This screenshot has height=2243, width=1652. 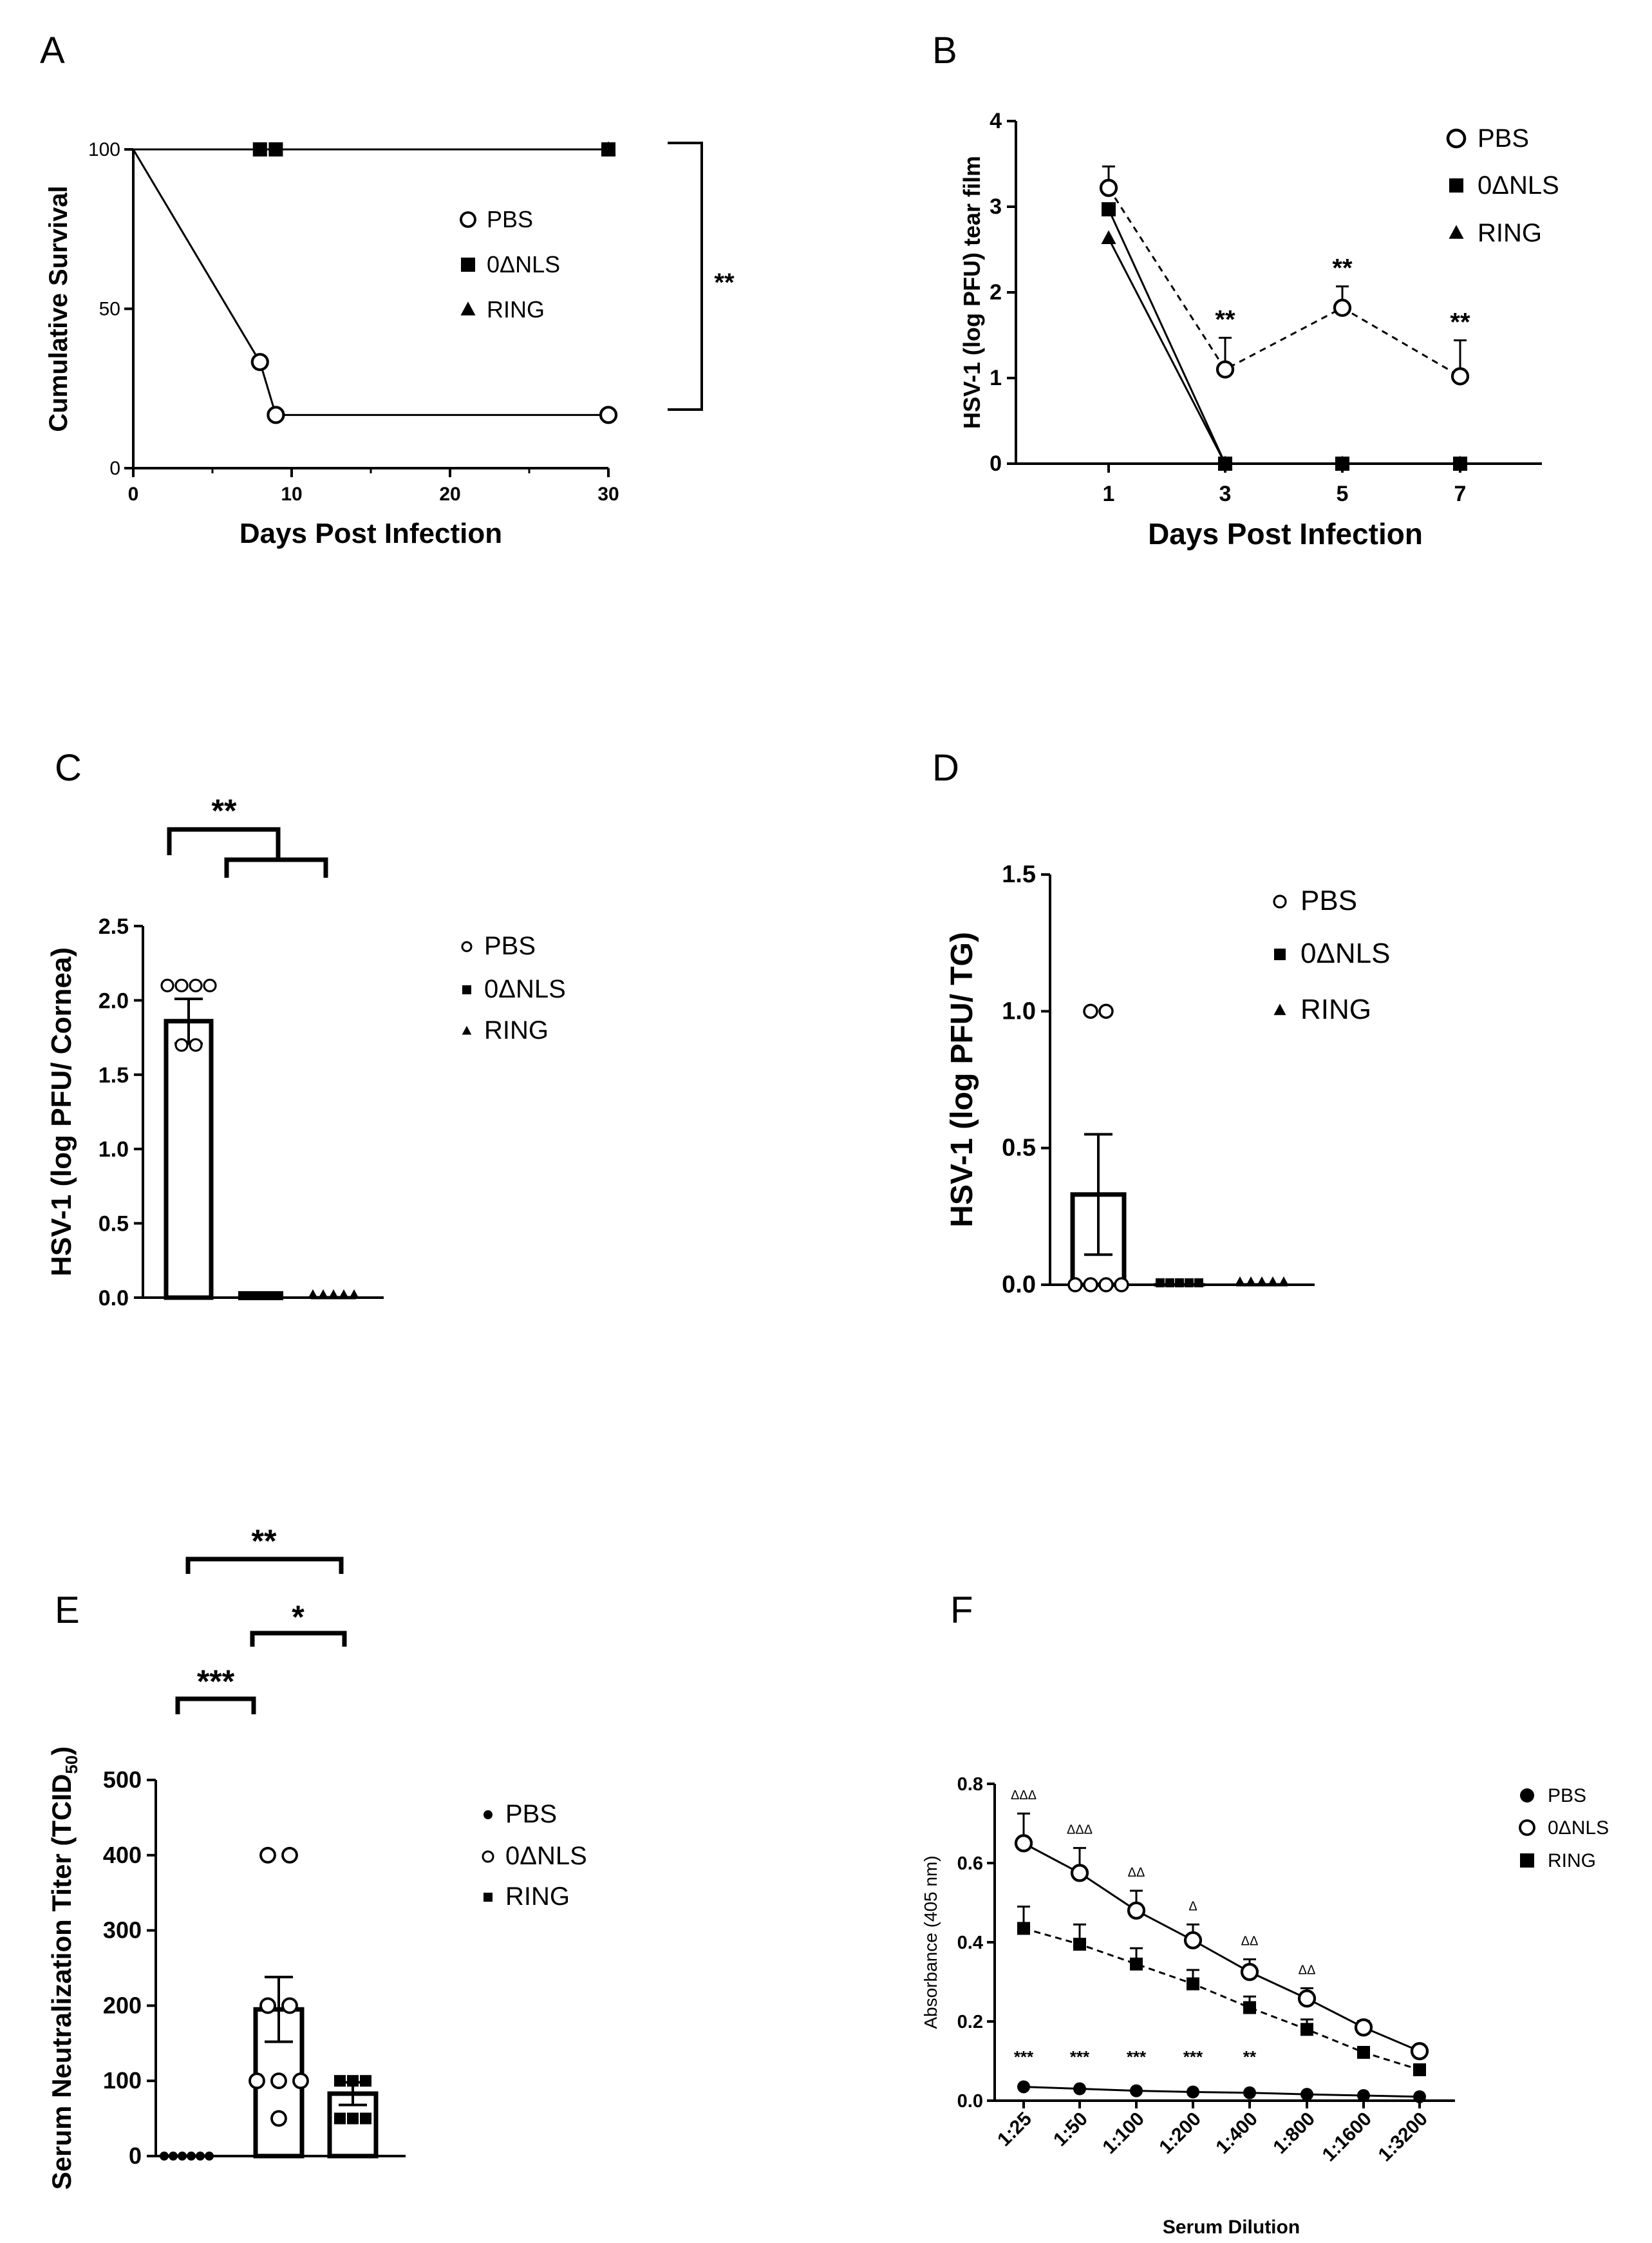 What do you see at coordinates (970, 2022) in the screenshot?
I see `y-tick-label: 0.2` at bounding box center [970, 2022].